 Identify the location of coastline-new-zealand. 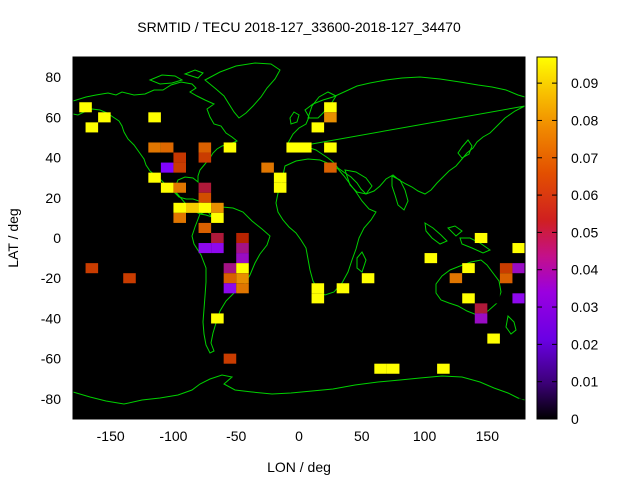
(511, 324).